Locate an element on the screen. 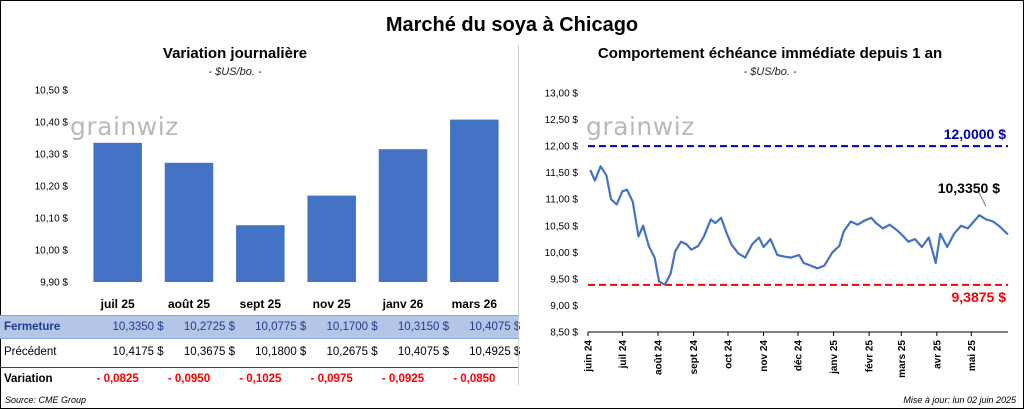  y-tick-label: 9,90 $ is located at coordinates (54, 283).